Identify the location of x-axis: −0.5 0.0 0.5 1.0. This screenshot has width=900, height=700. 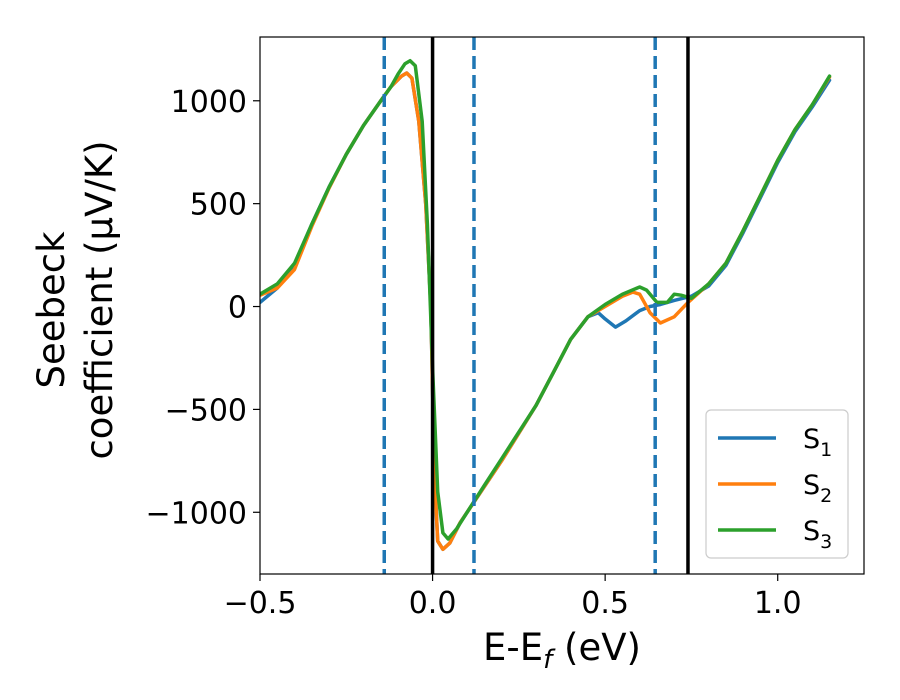
(513, 597).